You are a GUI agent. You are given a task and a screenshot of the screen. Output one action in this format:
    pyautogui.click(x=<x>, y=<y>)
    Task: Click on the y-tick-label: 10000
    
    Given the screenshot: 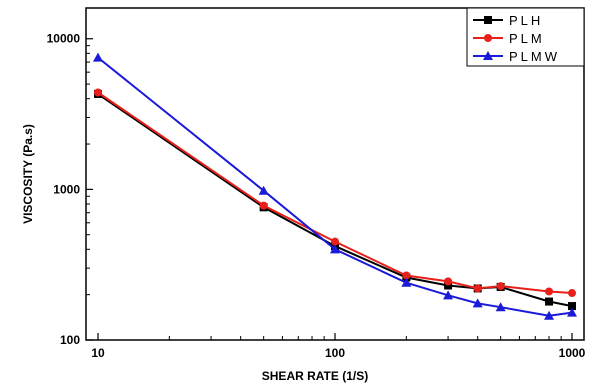 What is the action you would take?
    pyautogui.click(x=64, y=39)
    